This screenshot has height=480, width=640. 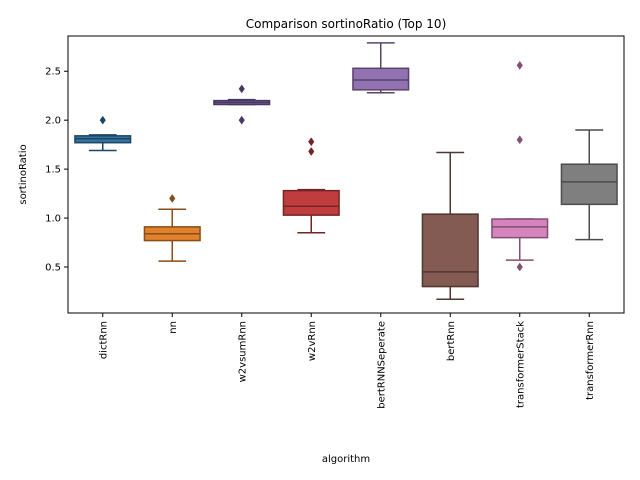 I want to click on chart-title: Comparison sortinoRatio (Top 10), so click(x=346, y=24).